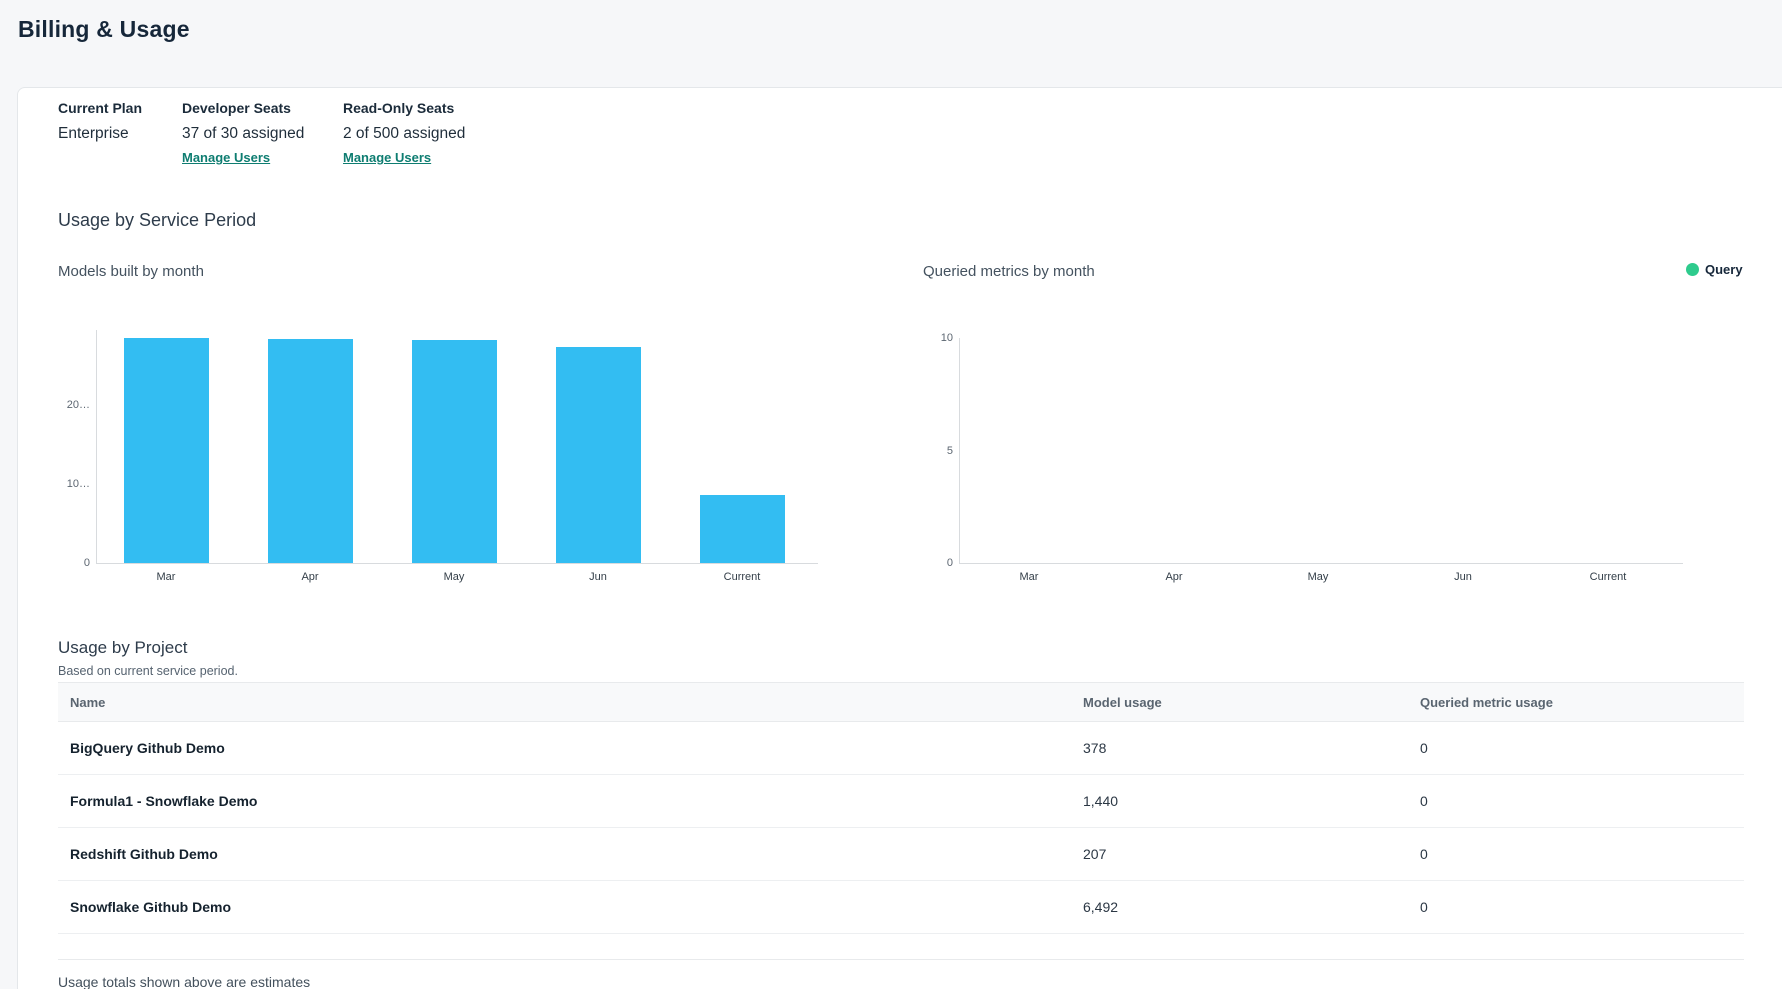 The height and width of the screenshot is (989, 1782). What do you see at coordinates (166, 450) in the screenshot?
I see `bar-mar` at bounding box center [166, 450].